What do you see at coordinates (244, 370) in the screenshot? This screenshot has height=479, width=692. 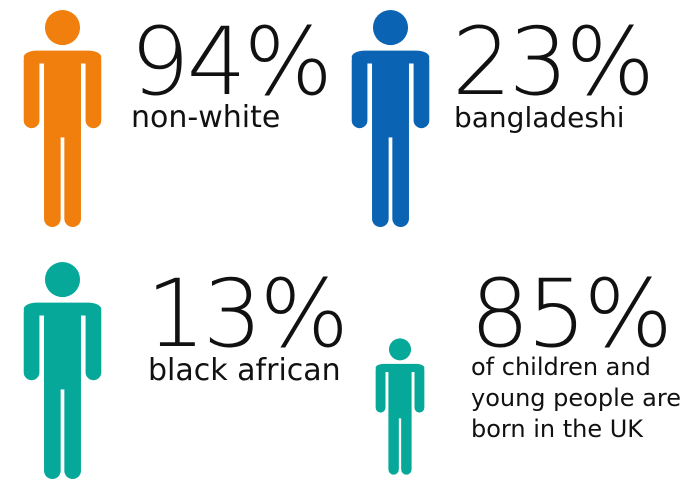 I see `stat-label-black-african: black african` at bounding box center [244, 370].